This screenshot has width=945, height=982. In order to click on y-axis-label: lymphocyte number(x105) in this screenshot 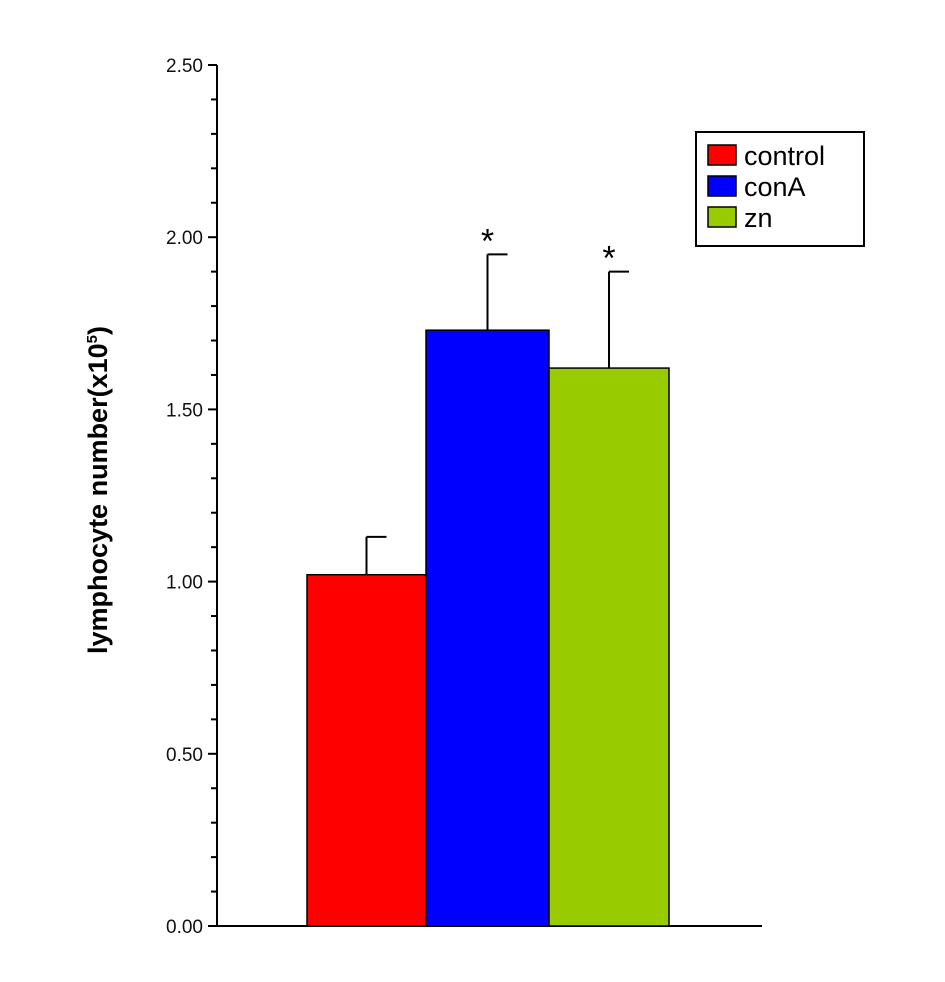, I will do `click(98, 490)`.